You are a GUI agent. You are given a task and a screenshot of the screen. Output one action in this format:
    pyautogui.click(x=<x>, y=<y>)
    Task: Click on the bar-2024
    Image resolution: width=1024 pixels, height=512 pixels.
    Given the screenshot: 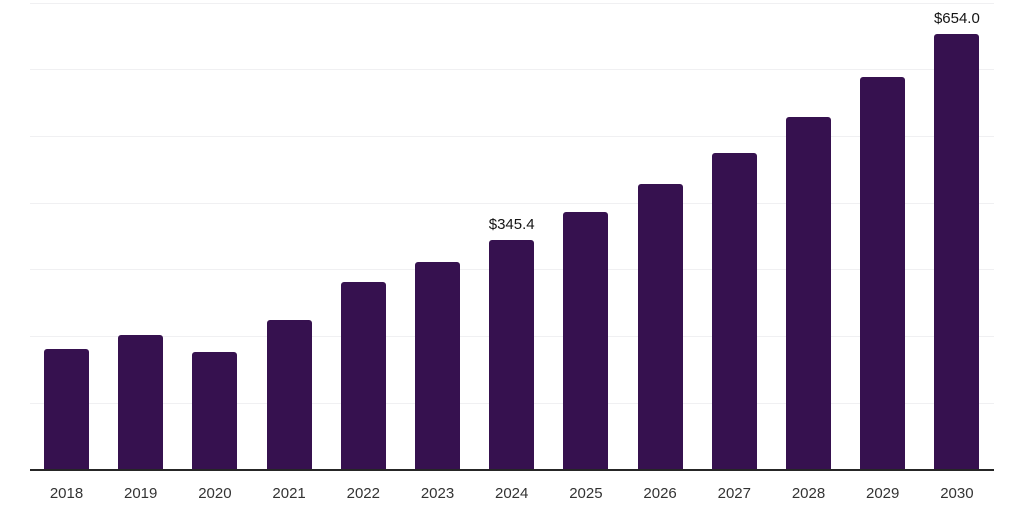 What is the action you would take?
    pyautogui.click(x=512, y=354)
    